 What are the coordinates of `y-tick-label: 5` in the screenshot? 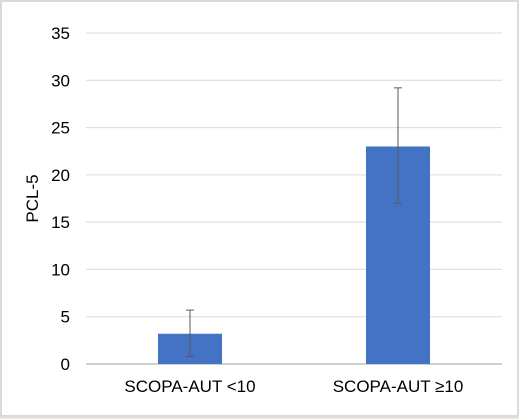 It's located at (65, 317).